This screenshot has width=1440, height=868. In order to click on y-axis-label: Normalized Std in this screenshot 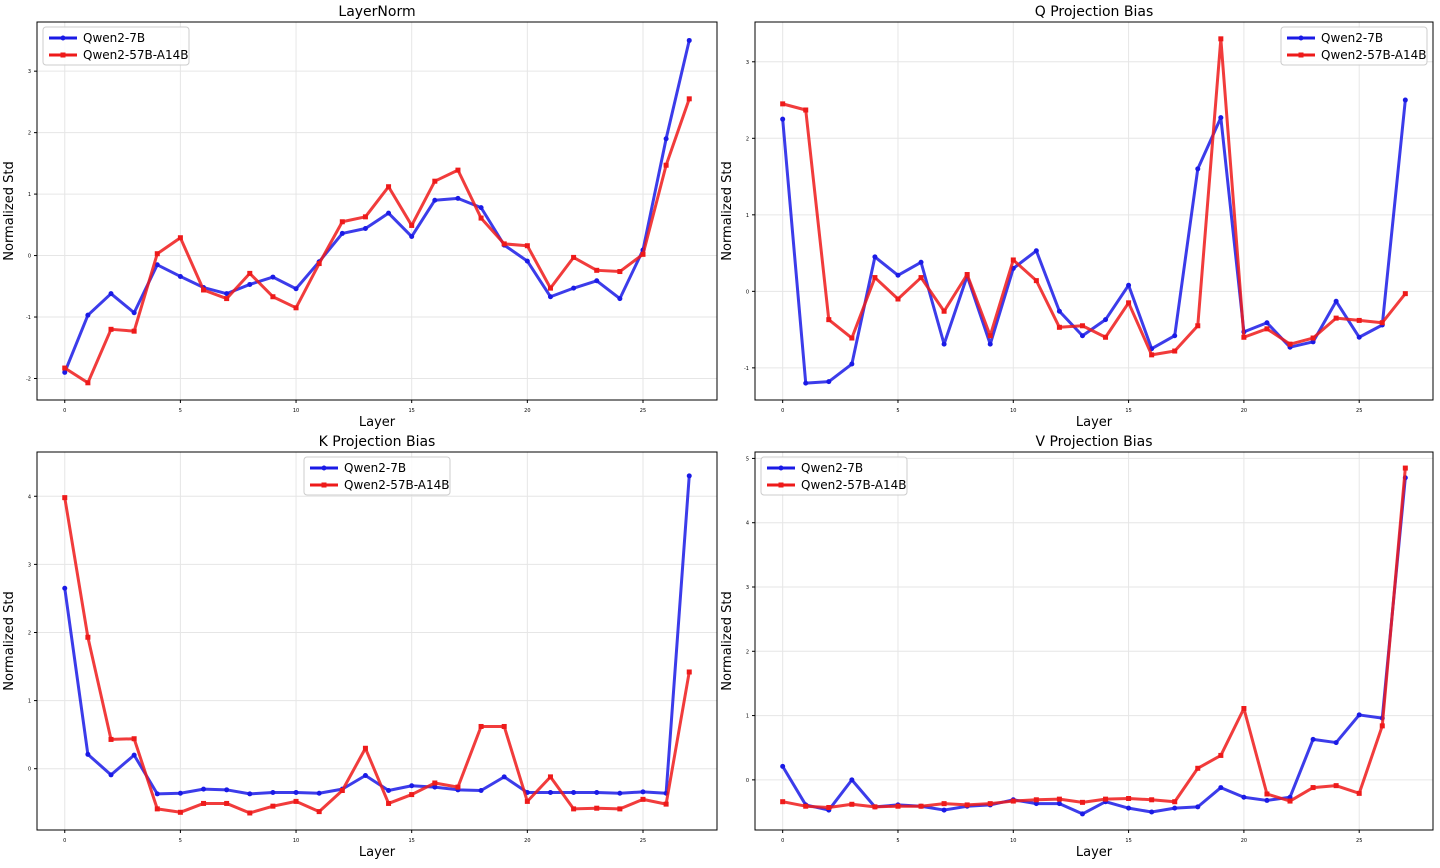, I will do `click(9, 210)`.